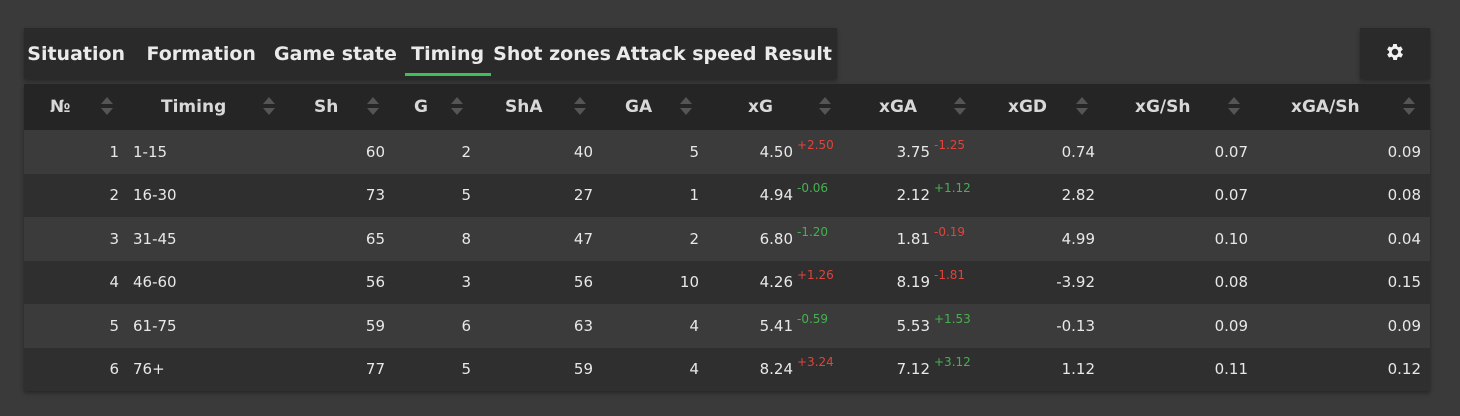  What do you see at coordinates (552, 53) in the screenshot?
I see `tab-shot-zones: Shot zones` at bounding box center [552, 53].